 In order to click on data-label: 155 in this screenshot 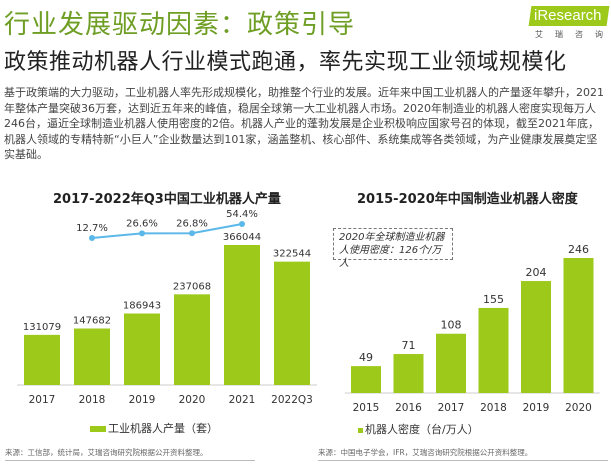, I will do `click(493, 299)`.